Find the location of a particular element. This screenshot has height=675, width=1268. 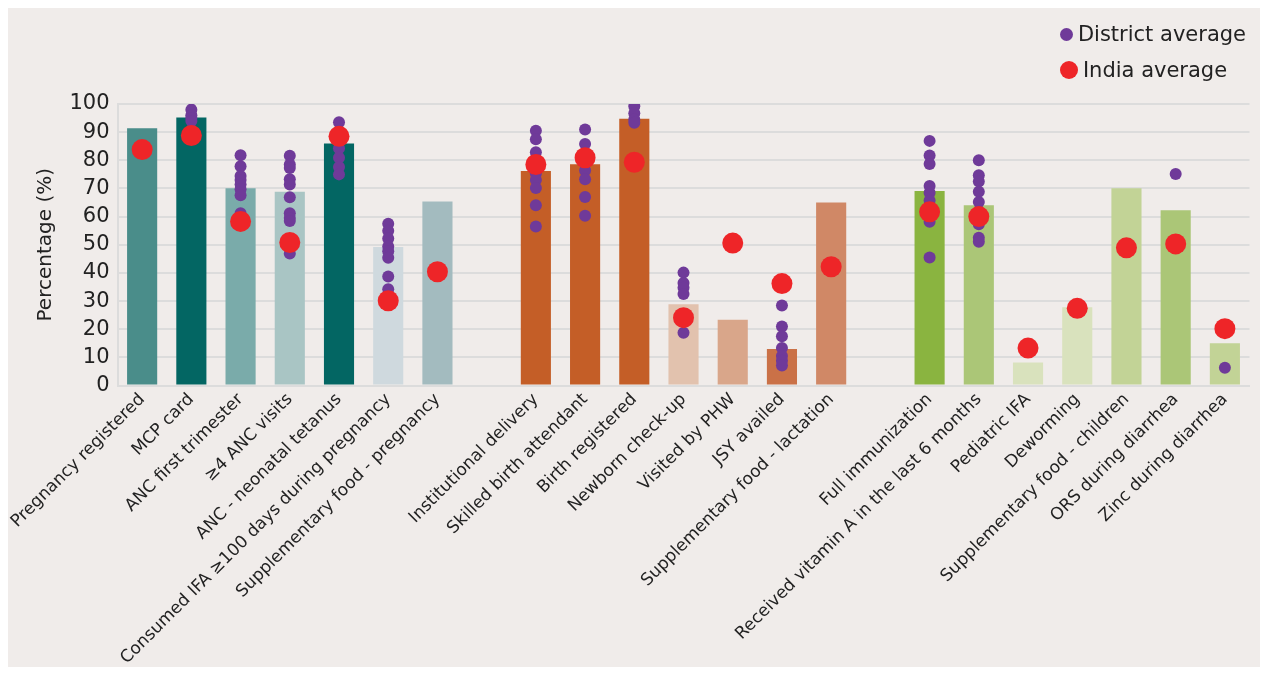

y-tick-label: 40 is located at coordinates (96, 271).